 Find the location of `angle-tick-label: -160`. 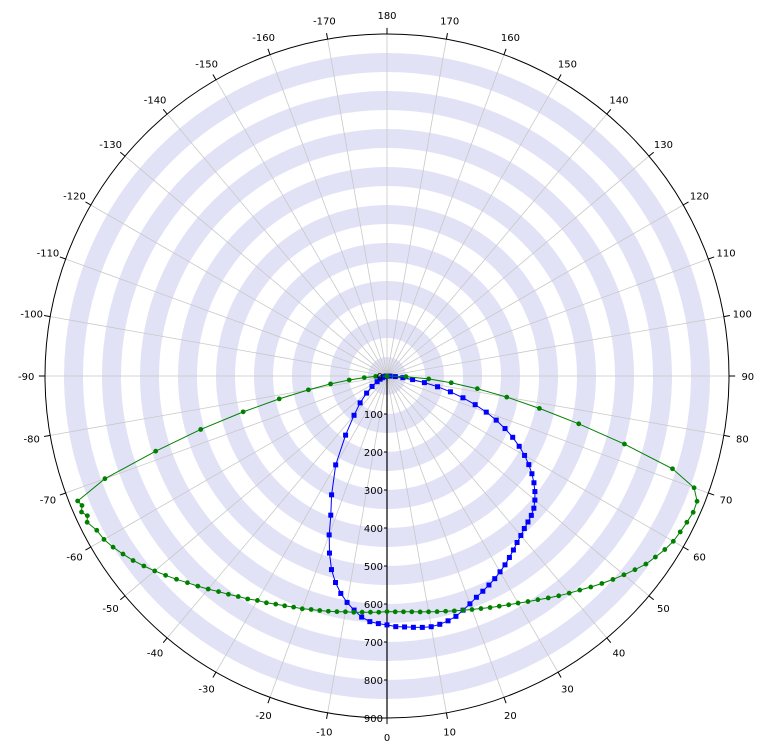

angle-tick-label: -160 is located at coordinates (263, 38).